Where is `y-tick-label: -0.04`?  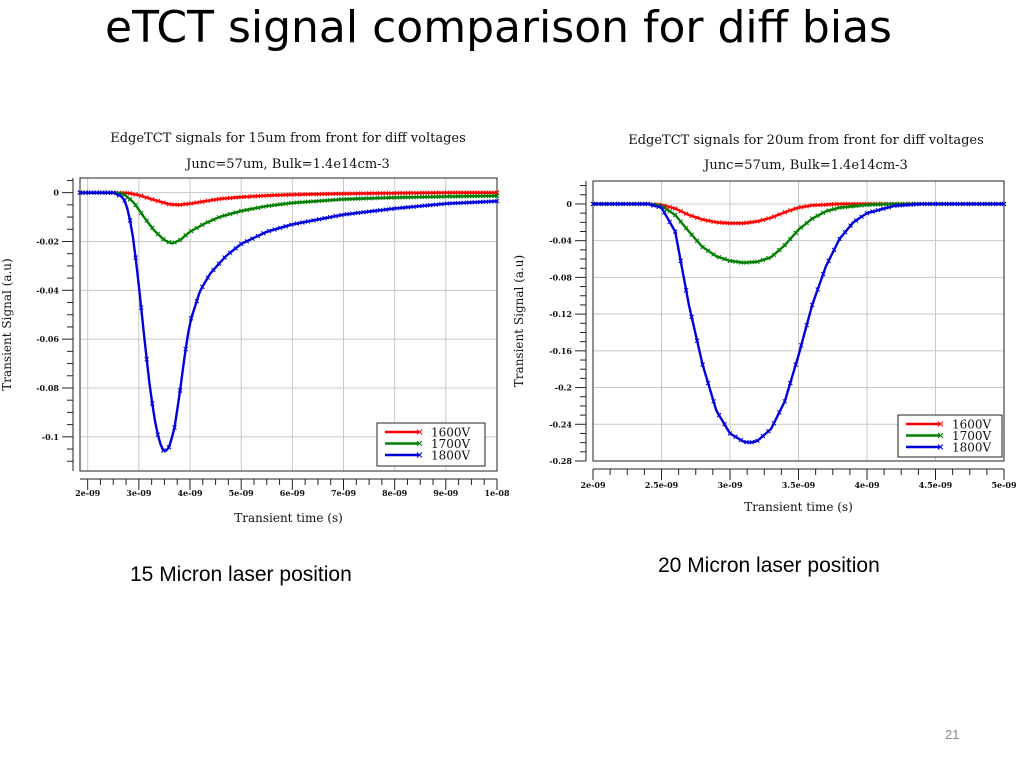 y-tick-label: -0.04 is located at coordinates (47, 290).